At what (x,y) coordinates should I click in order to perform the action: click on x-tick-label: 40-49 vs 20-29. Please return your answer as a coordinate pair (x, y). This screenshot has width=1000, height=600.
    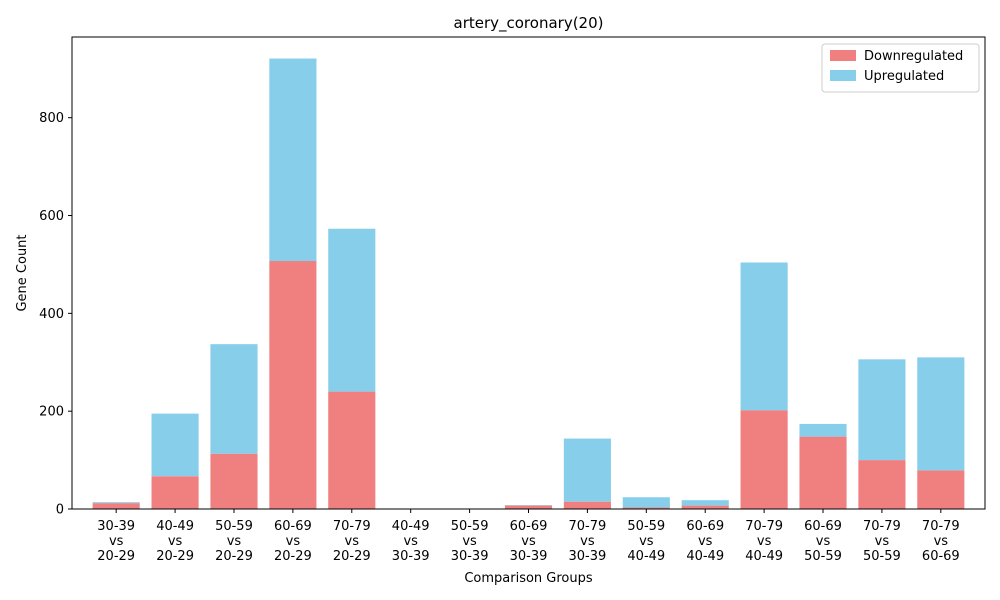
    Looking at the image, I should click on (175, 541).